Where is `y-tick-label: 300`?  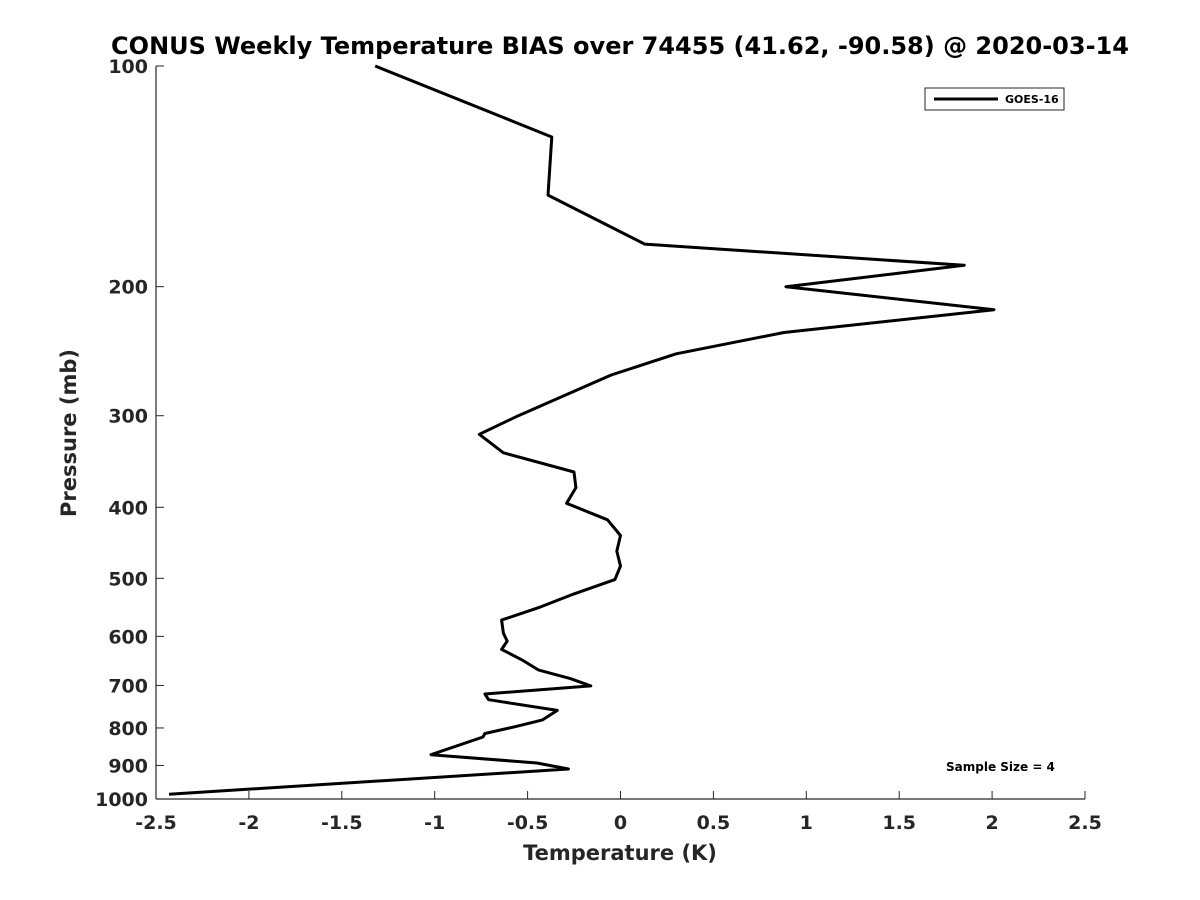 y-tick-label: 300 is located at coordinates (128, 417).